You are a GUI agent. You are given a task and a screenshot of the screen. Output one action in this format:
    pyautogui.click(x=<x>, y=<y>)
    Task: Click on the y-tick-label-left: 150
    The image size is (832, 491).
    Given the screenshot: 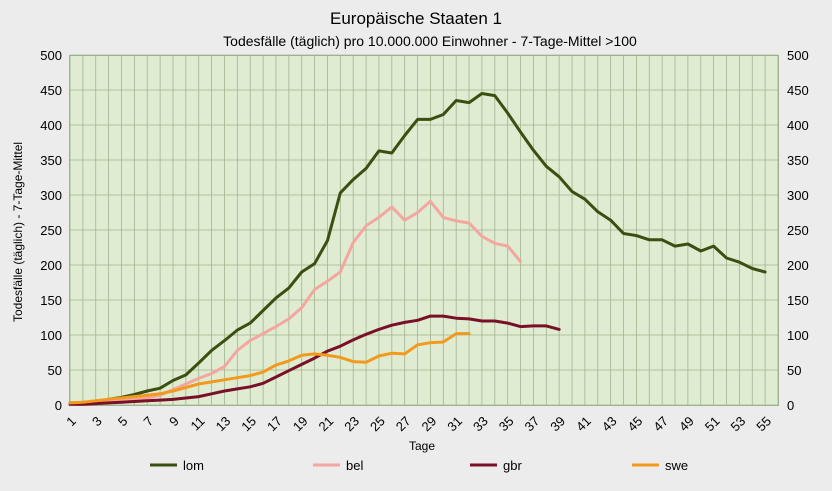 What is the action you would take?
    pyautogui.click(x=51, y=300)
    